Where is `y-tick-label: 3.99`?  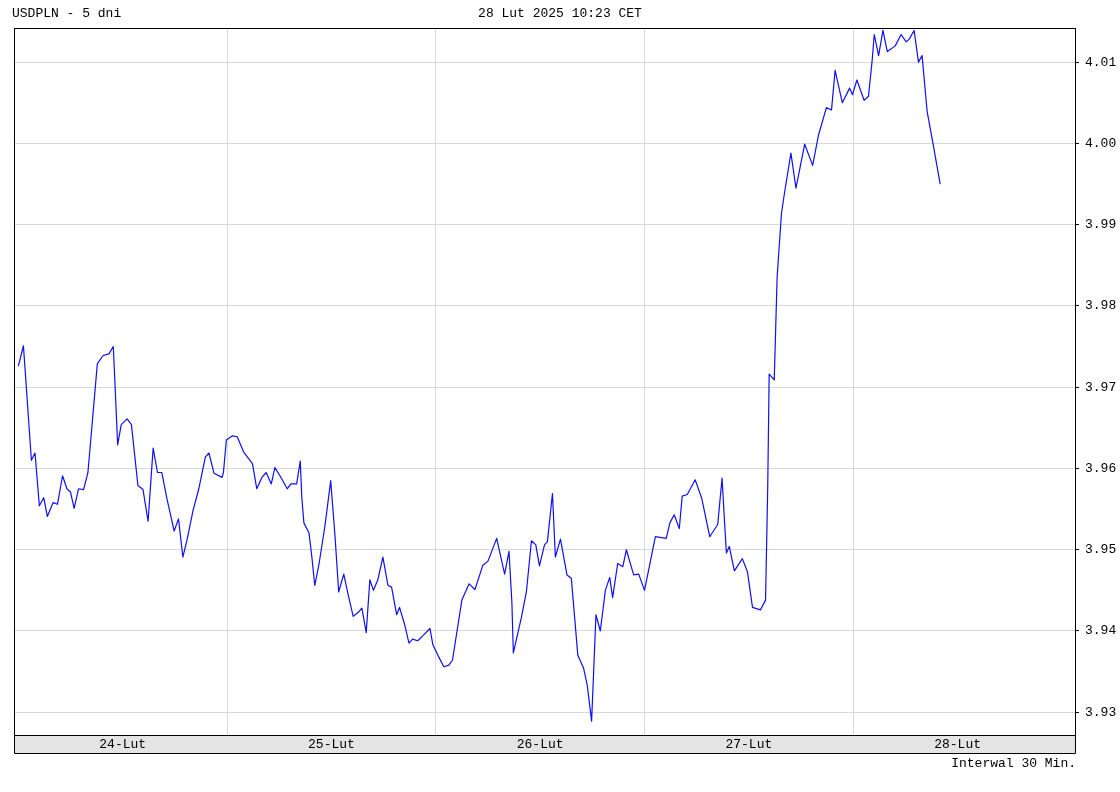
y-tick-label: 3.99 is located at coordinates (1101, 225).